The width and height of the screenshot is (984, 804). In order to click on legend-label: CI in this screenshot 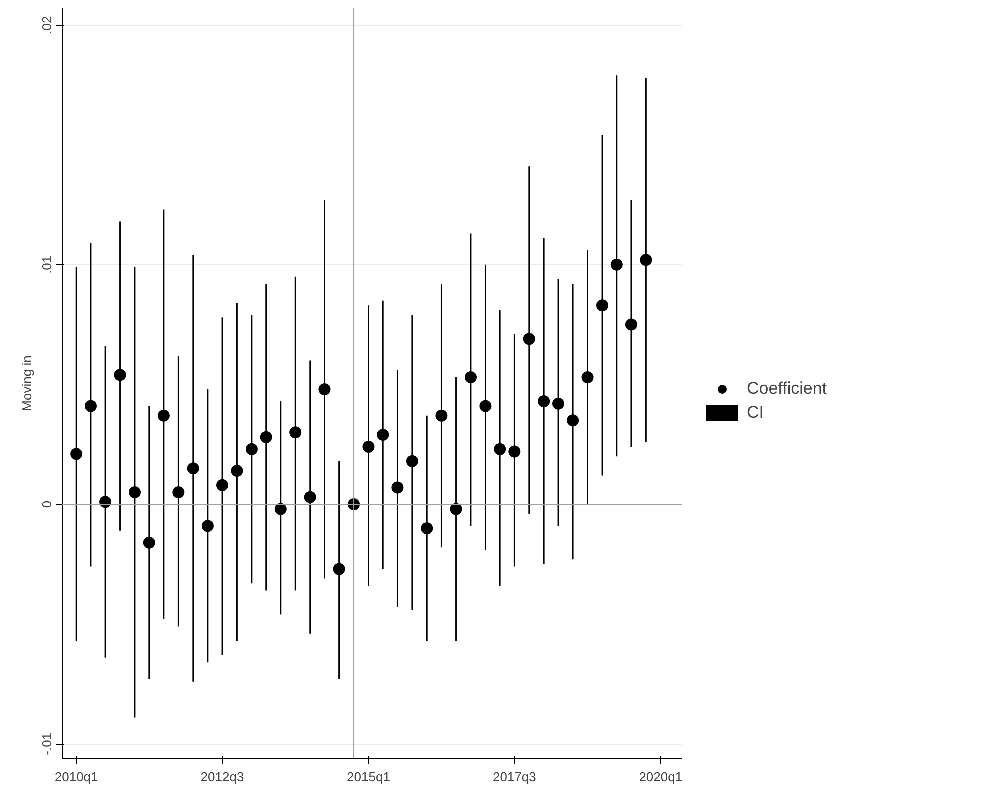, I will do `click(756, 413)`.